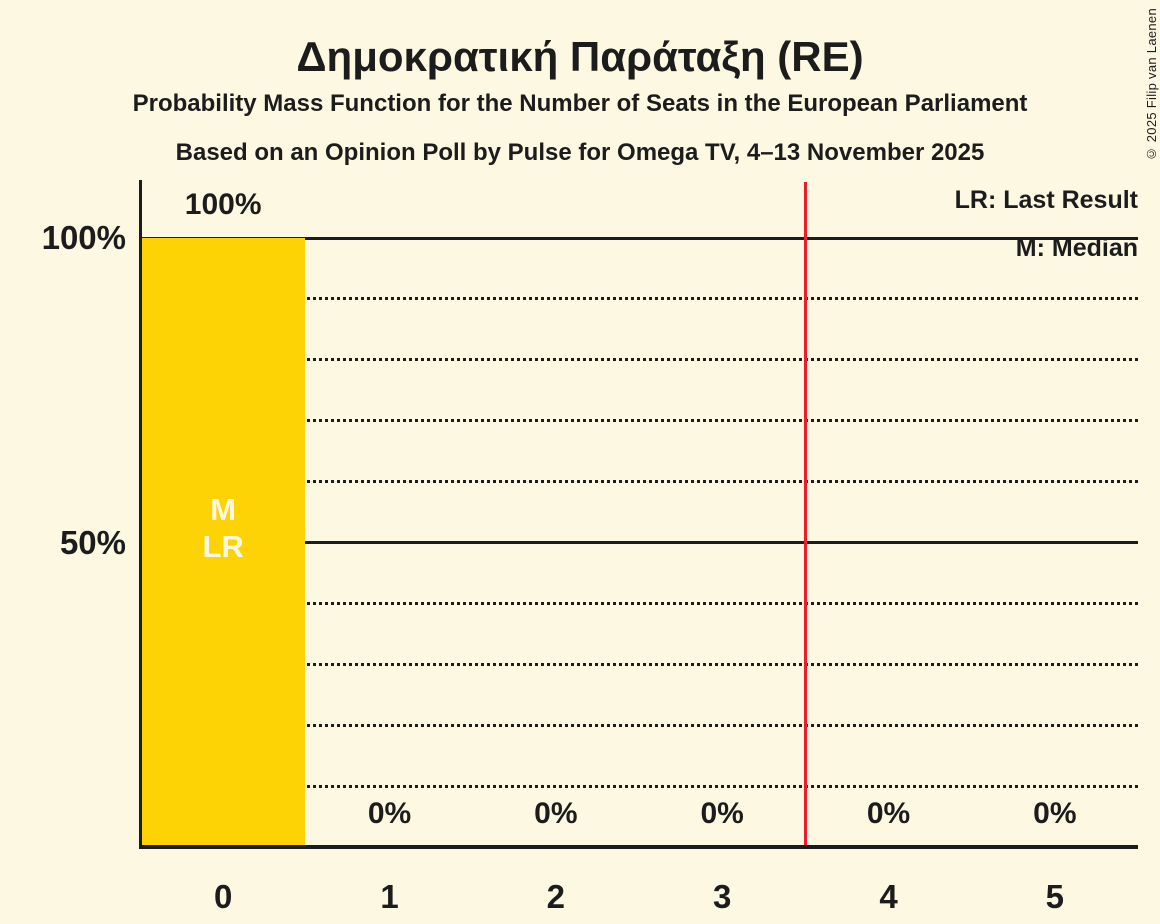 The image size is (1160, 924). I want to click on y-tick-label: 100%, so click(83, 237).